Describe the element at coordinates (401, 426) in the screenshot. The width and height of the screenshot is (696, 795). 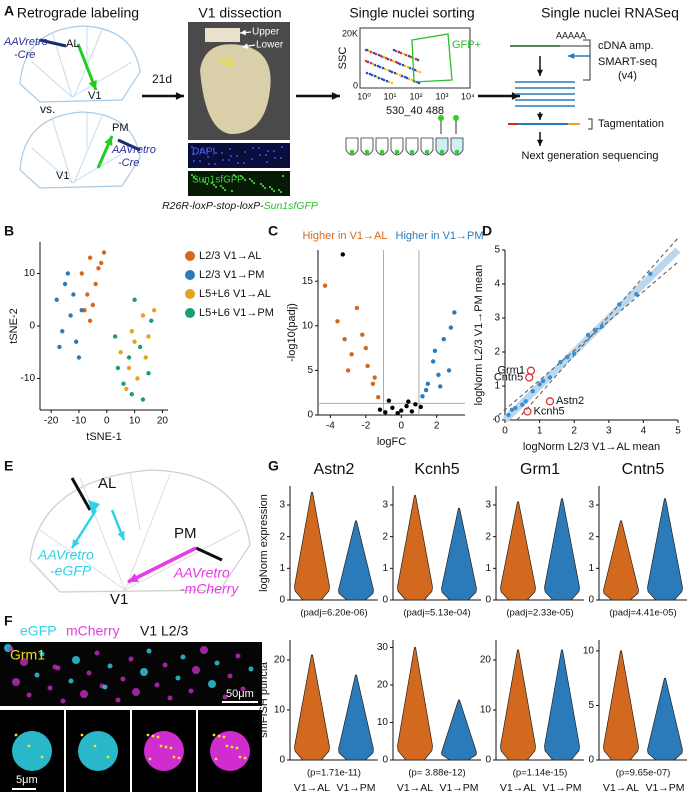
I see `x-tick-label: 0` at that location.